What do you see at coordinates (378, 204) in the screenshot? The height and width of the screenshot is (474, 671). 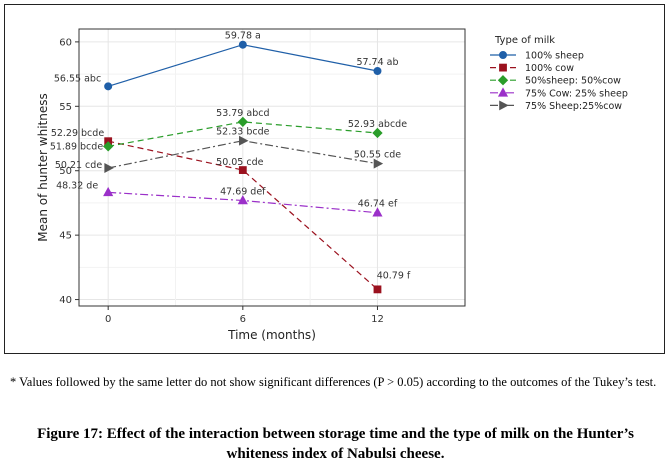 I see `data-label: 46.74 ef` at bounding box center [378, 204].